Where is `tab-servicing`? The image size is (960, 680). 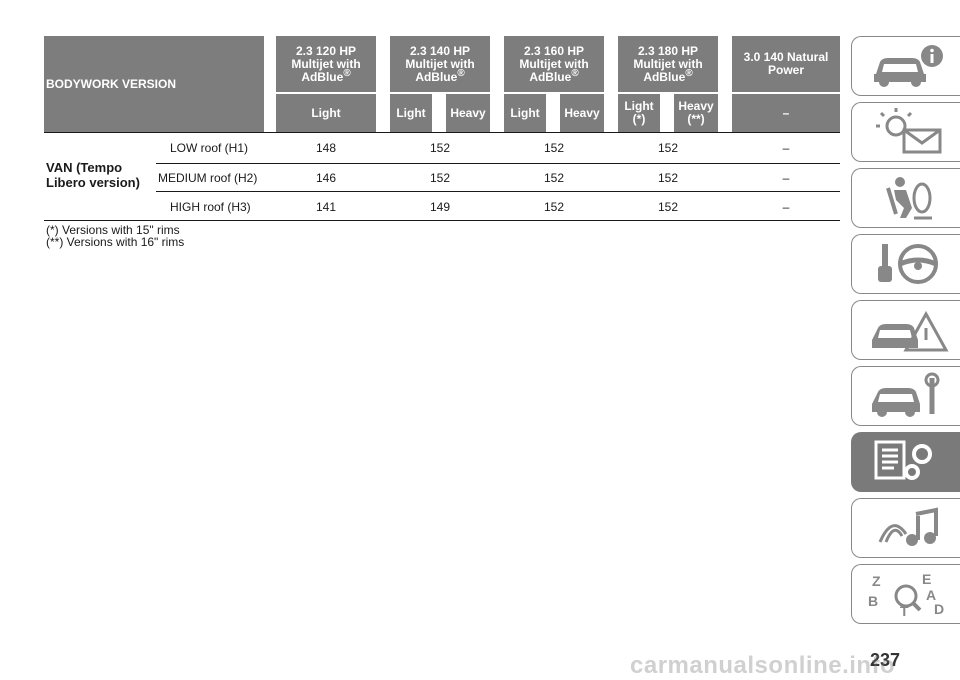 tab-servicing is located at coordinates (905, 396).